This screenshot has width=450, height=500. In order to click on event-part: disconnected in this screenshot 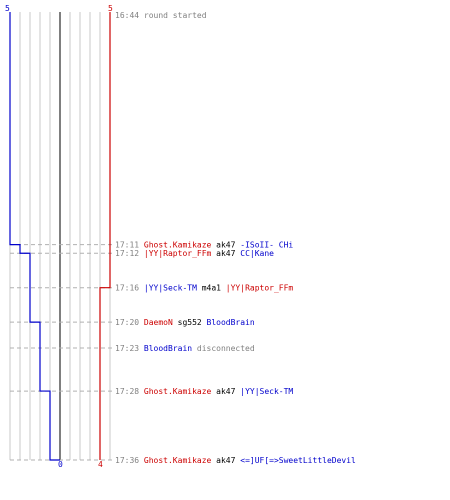, I will do `click(226, 348)`.